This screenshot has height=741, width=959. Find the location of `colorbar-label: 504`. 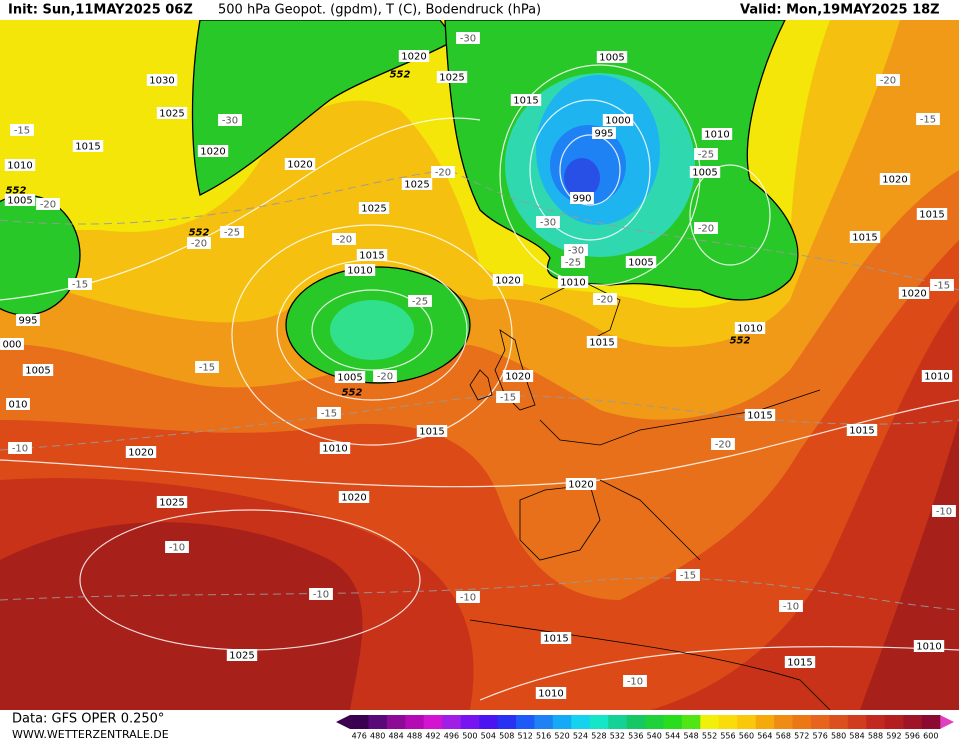

colorbar-label: 504 is located at coordinates (488, 736).